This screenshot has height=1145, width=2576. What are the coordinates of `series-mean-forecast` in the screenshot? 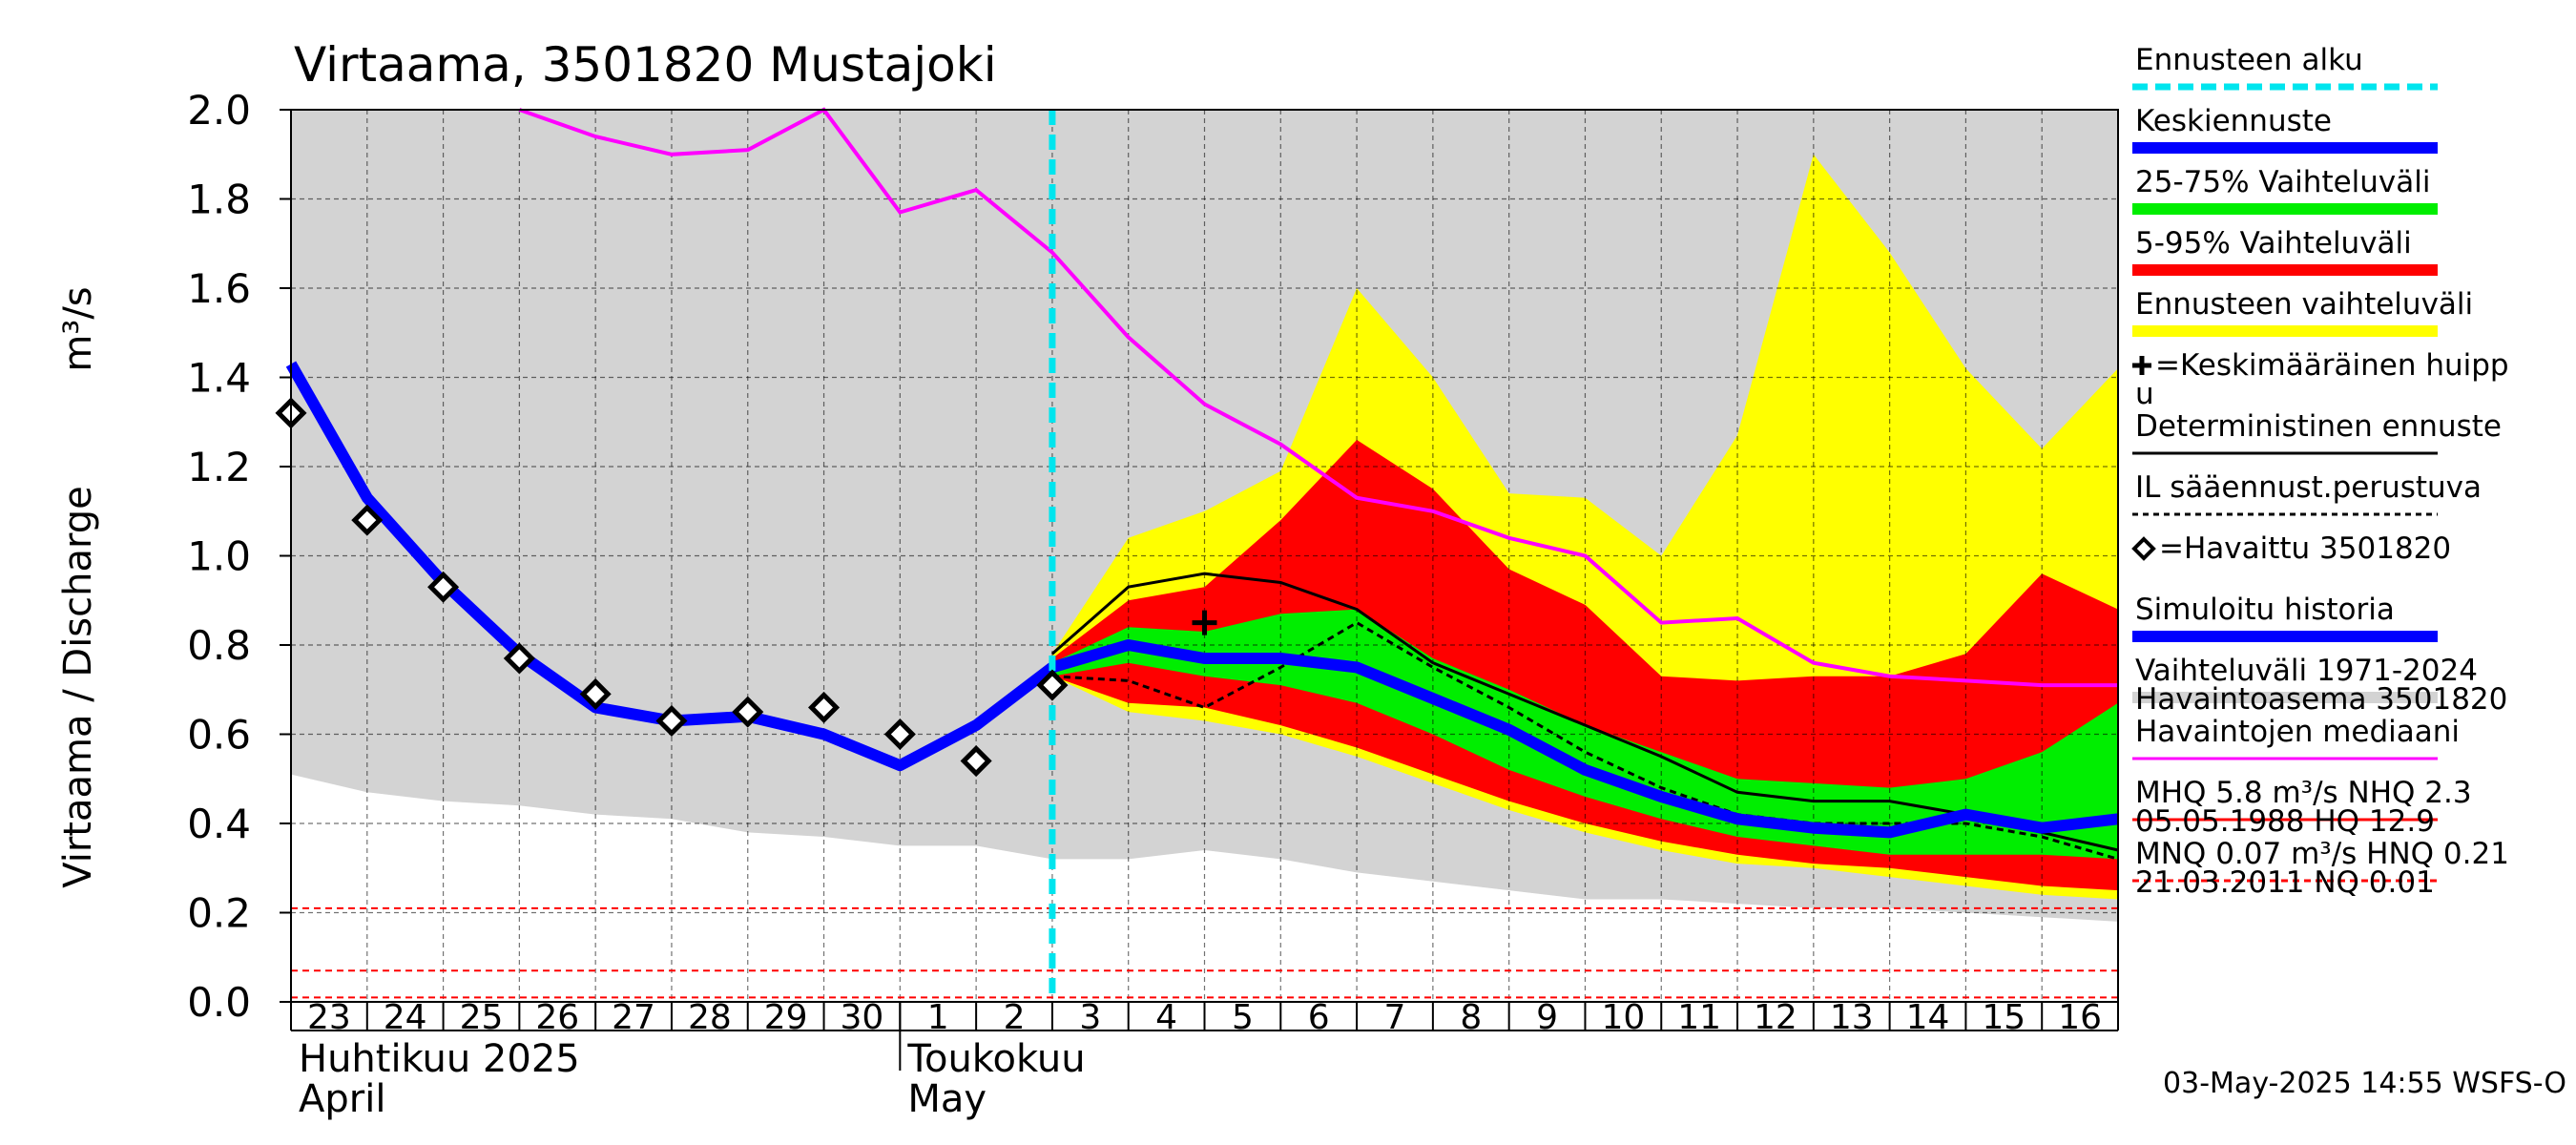 It's located at (1584, 739).